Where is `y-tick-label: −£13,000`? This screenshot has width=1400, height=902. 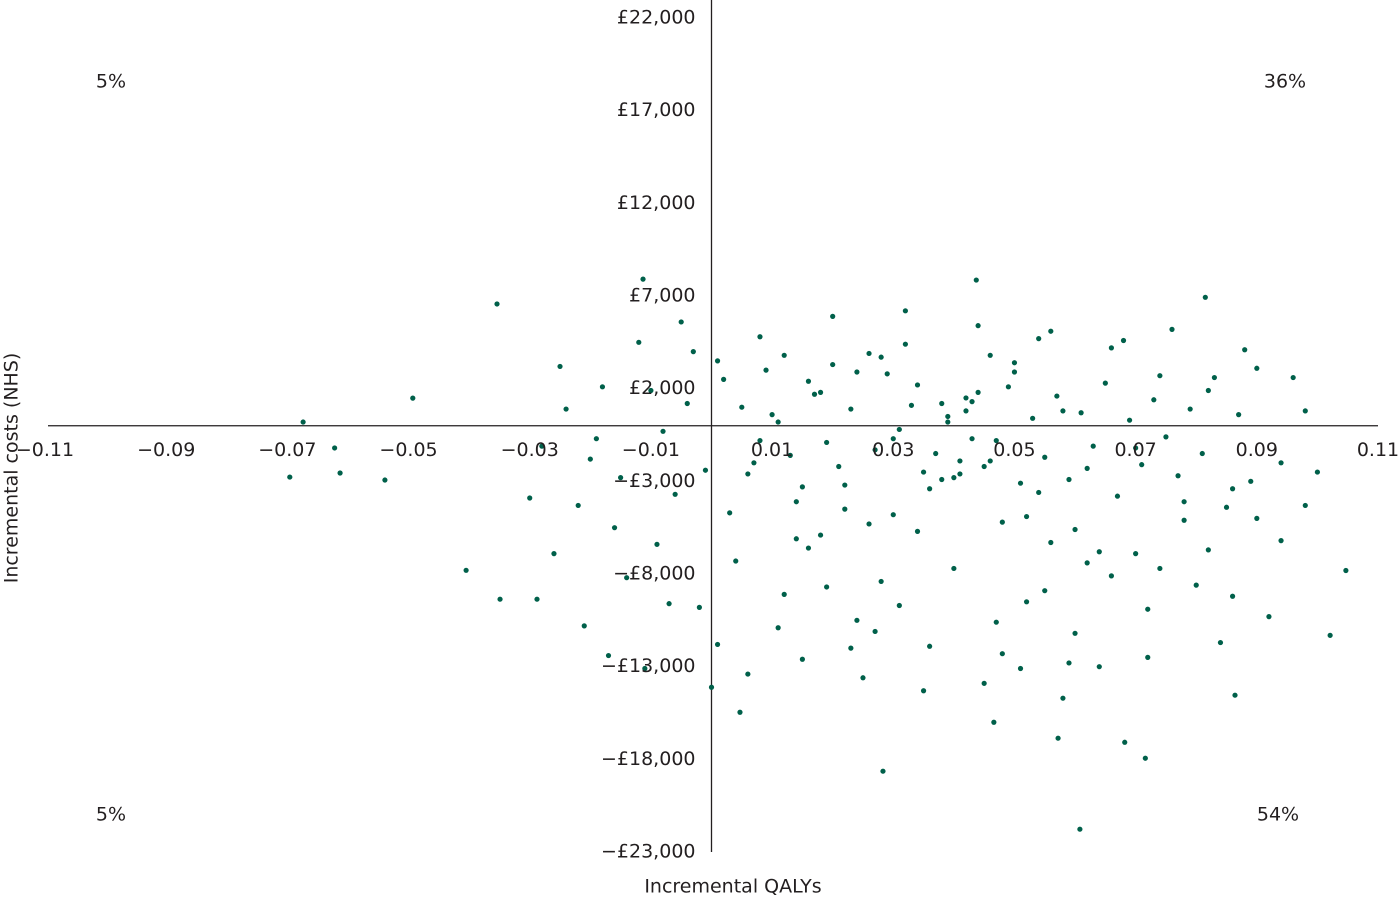
y-tick-label: −£13,000 is located at coordinates (648, 666).